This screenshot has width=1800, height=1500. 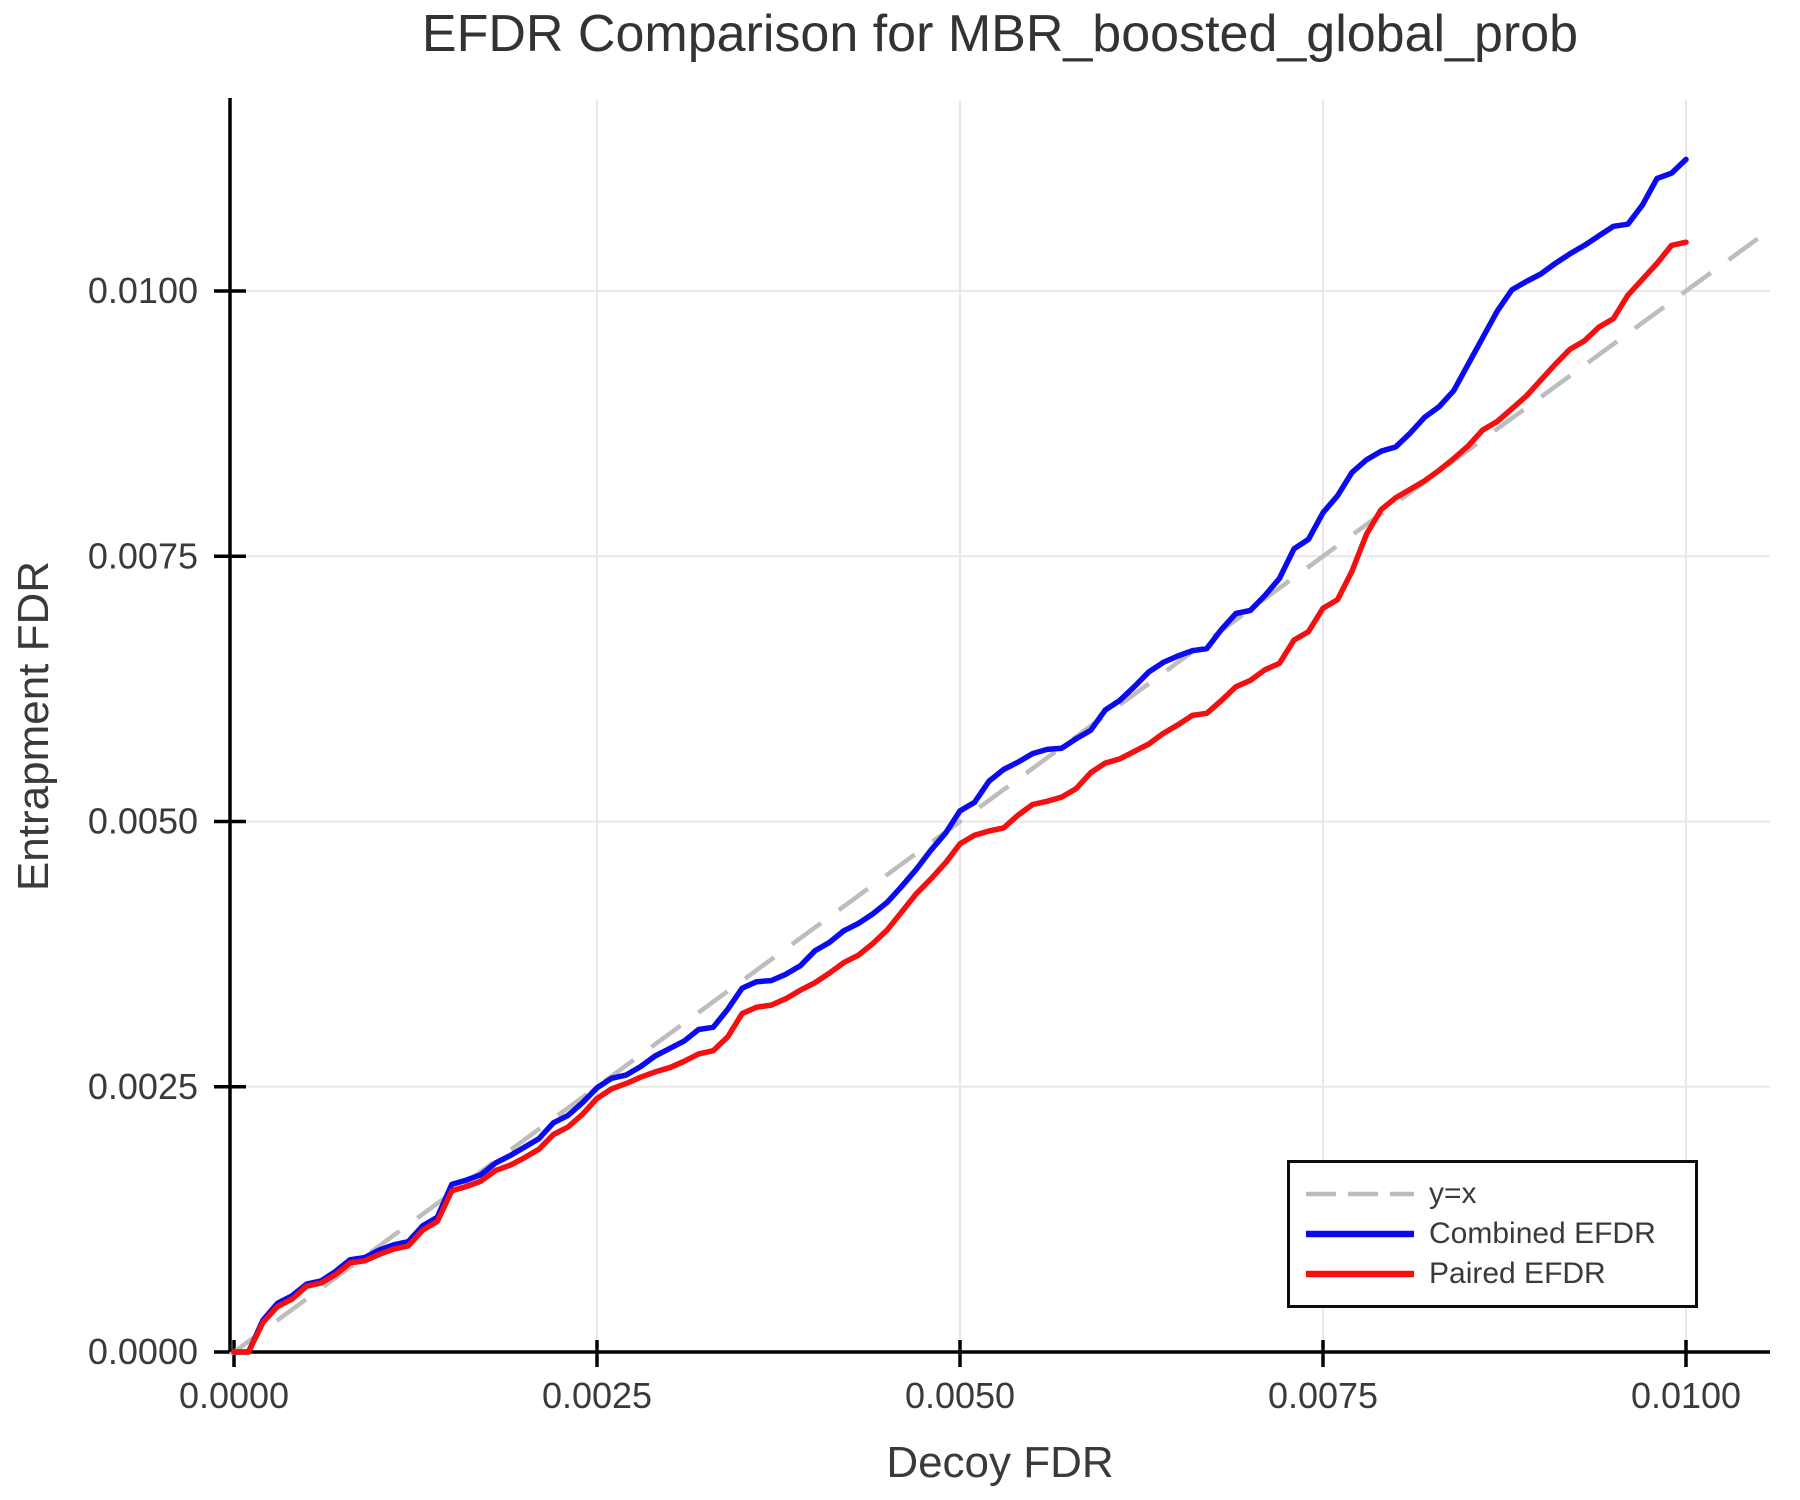 What do you see at coordinates (143, 1351) in the screenshot?
I see `y-tick-label-0.0000: 0.0000` at bounding box center [143, 1351].